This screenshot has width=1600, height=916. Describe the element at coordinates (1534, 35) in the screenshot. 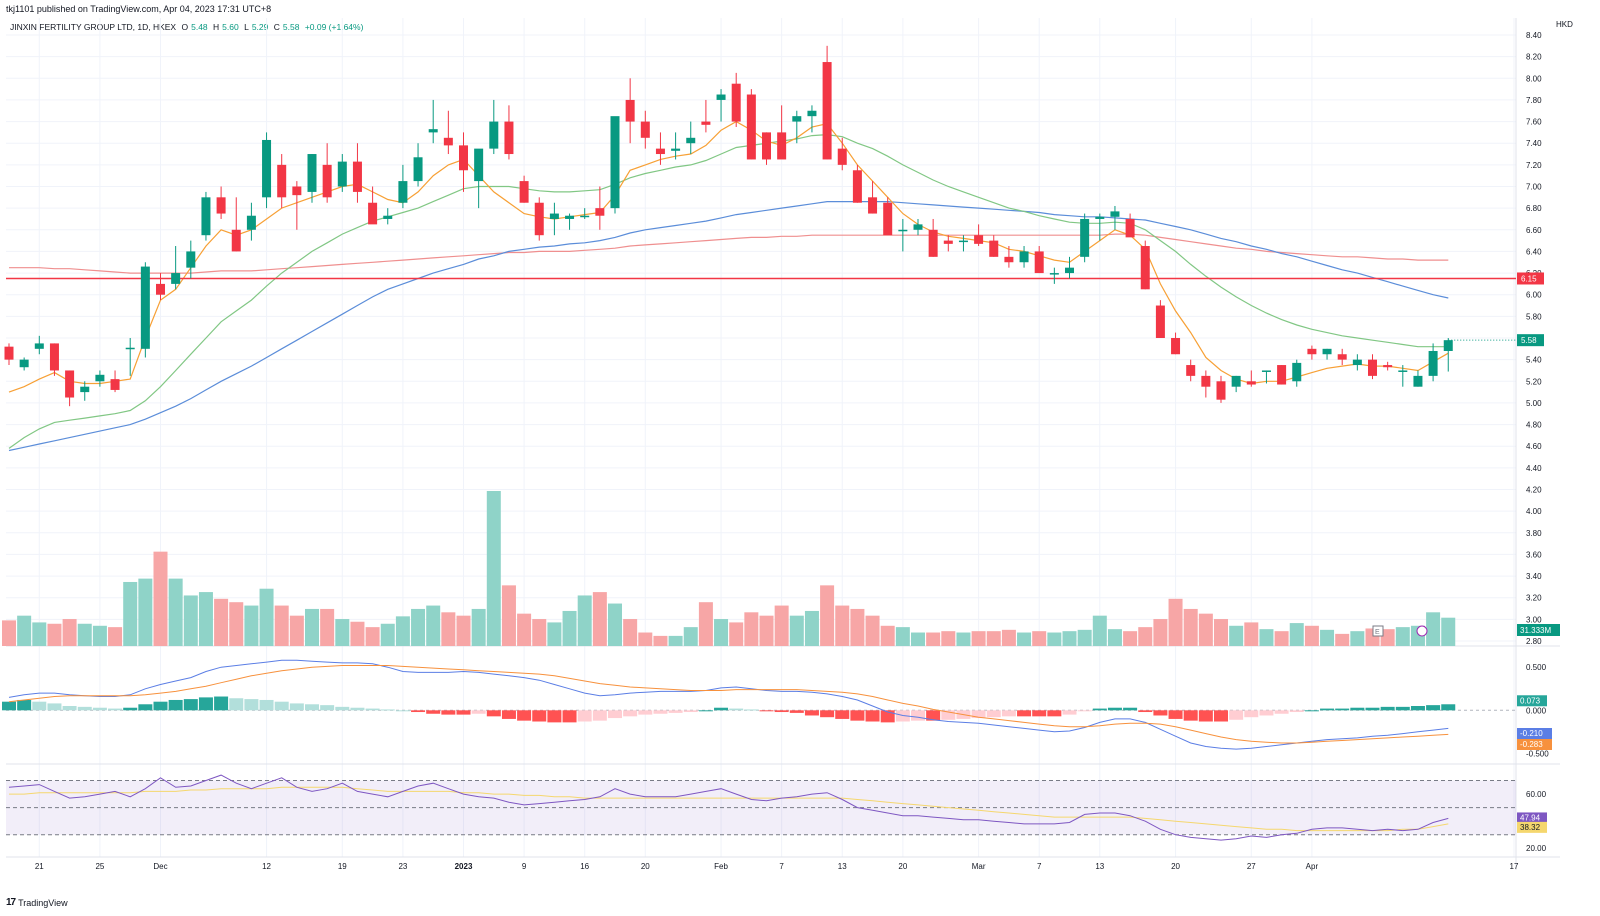

I see `price-tick-label: 8.40` at that location.